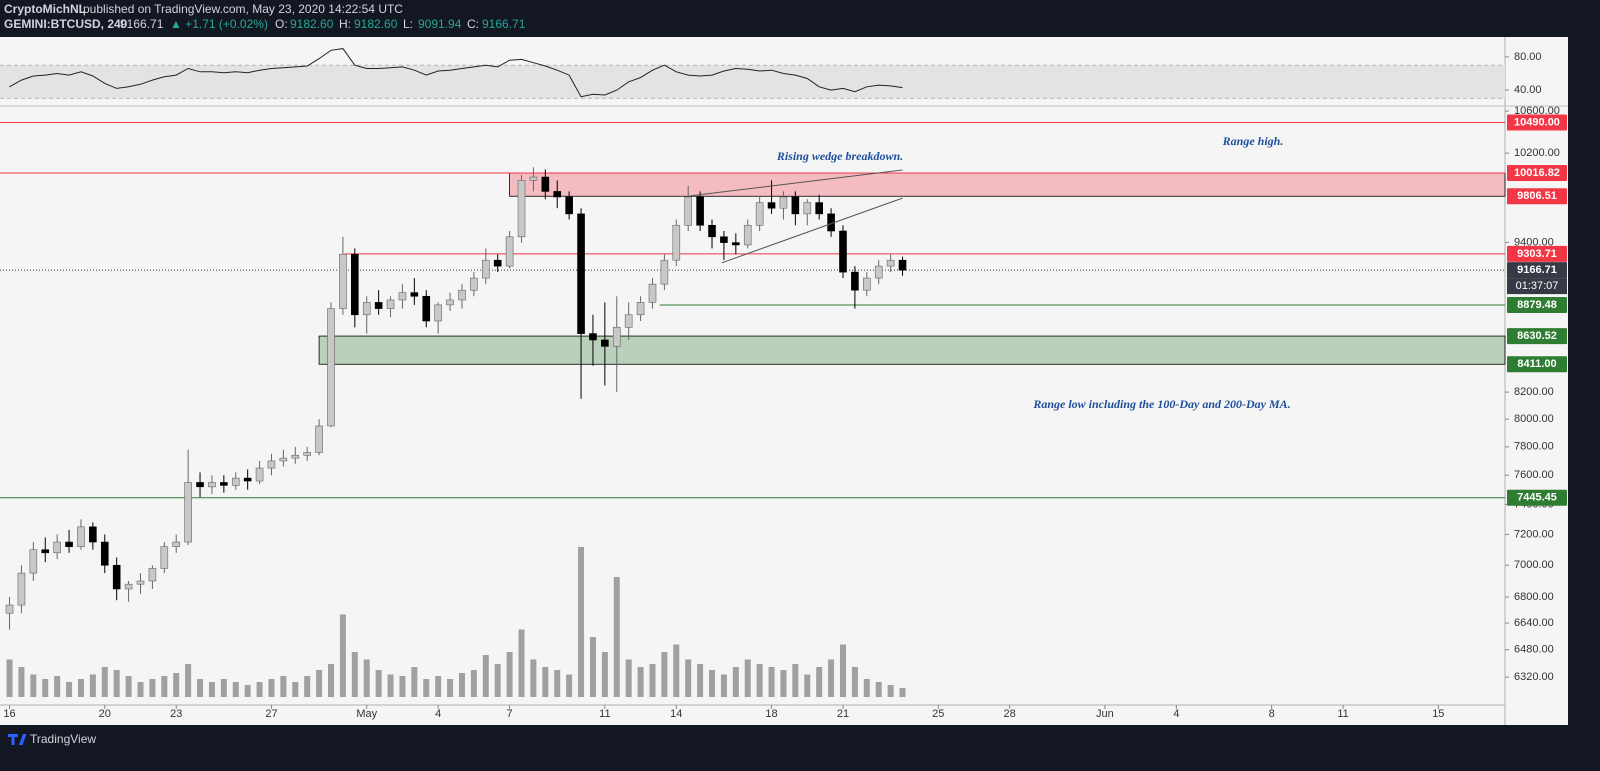 The height and width of the screenshot is (771, 1600). I want to click on ohlc-key: O:, so click(281, 24).